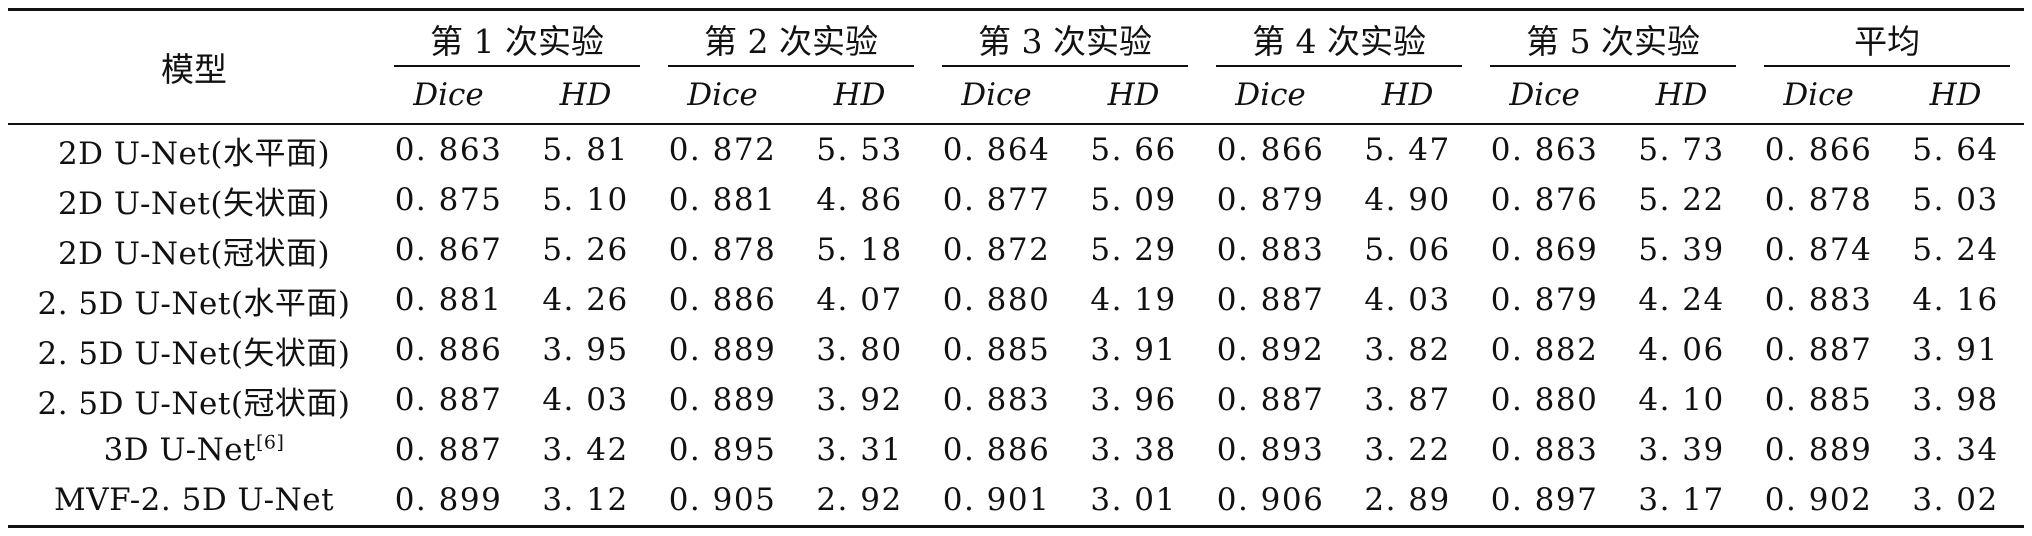 Image resolution: width=2032 pixels, height=536 pixels. Describe the element at coordinates (586, 149) in the screenshot. I see `hd-value-cell: 5. 81` at that location.